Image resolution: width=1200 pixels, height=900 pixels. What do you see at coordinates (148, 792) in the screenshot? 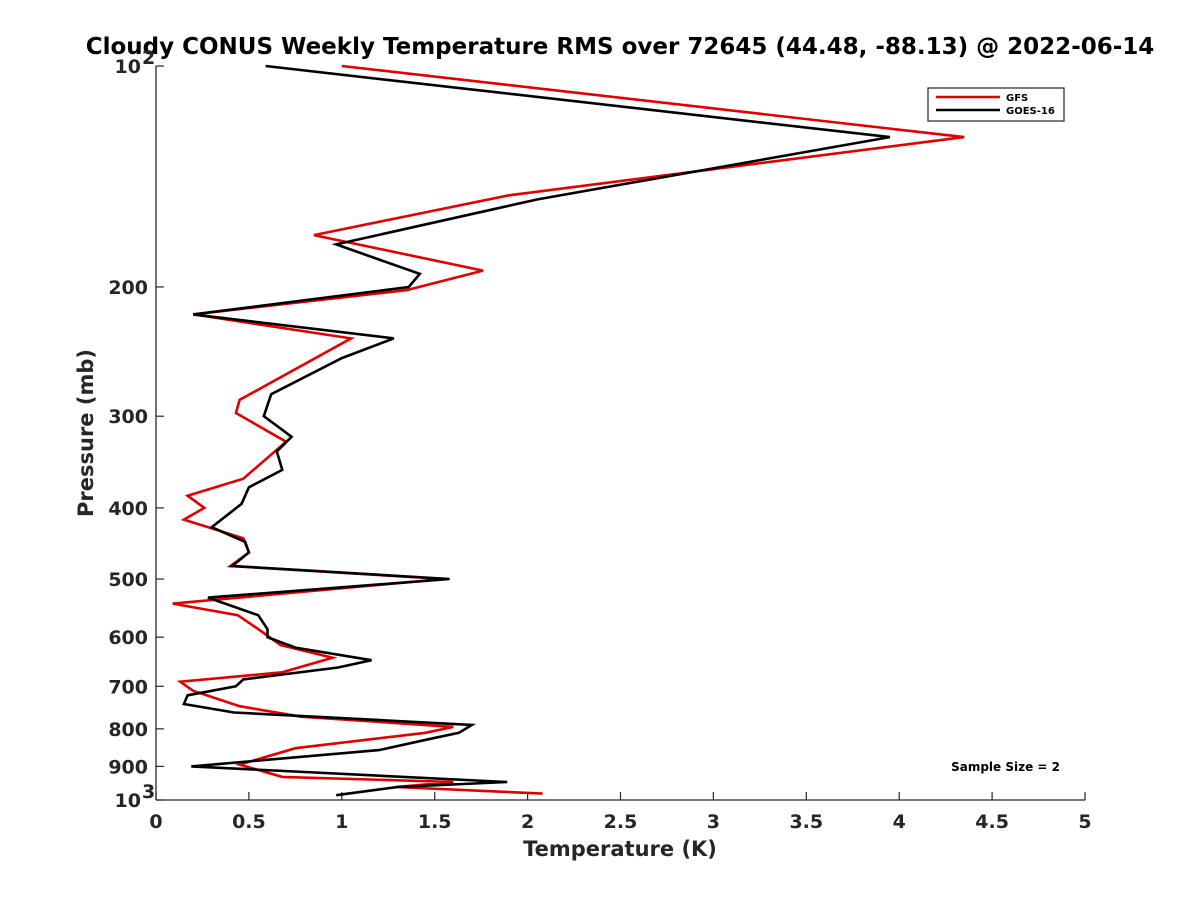
I see `y-tick-exponent: 3` at bounding box center [148, 792].